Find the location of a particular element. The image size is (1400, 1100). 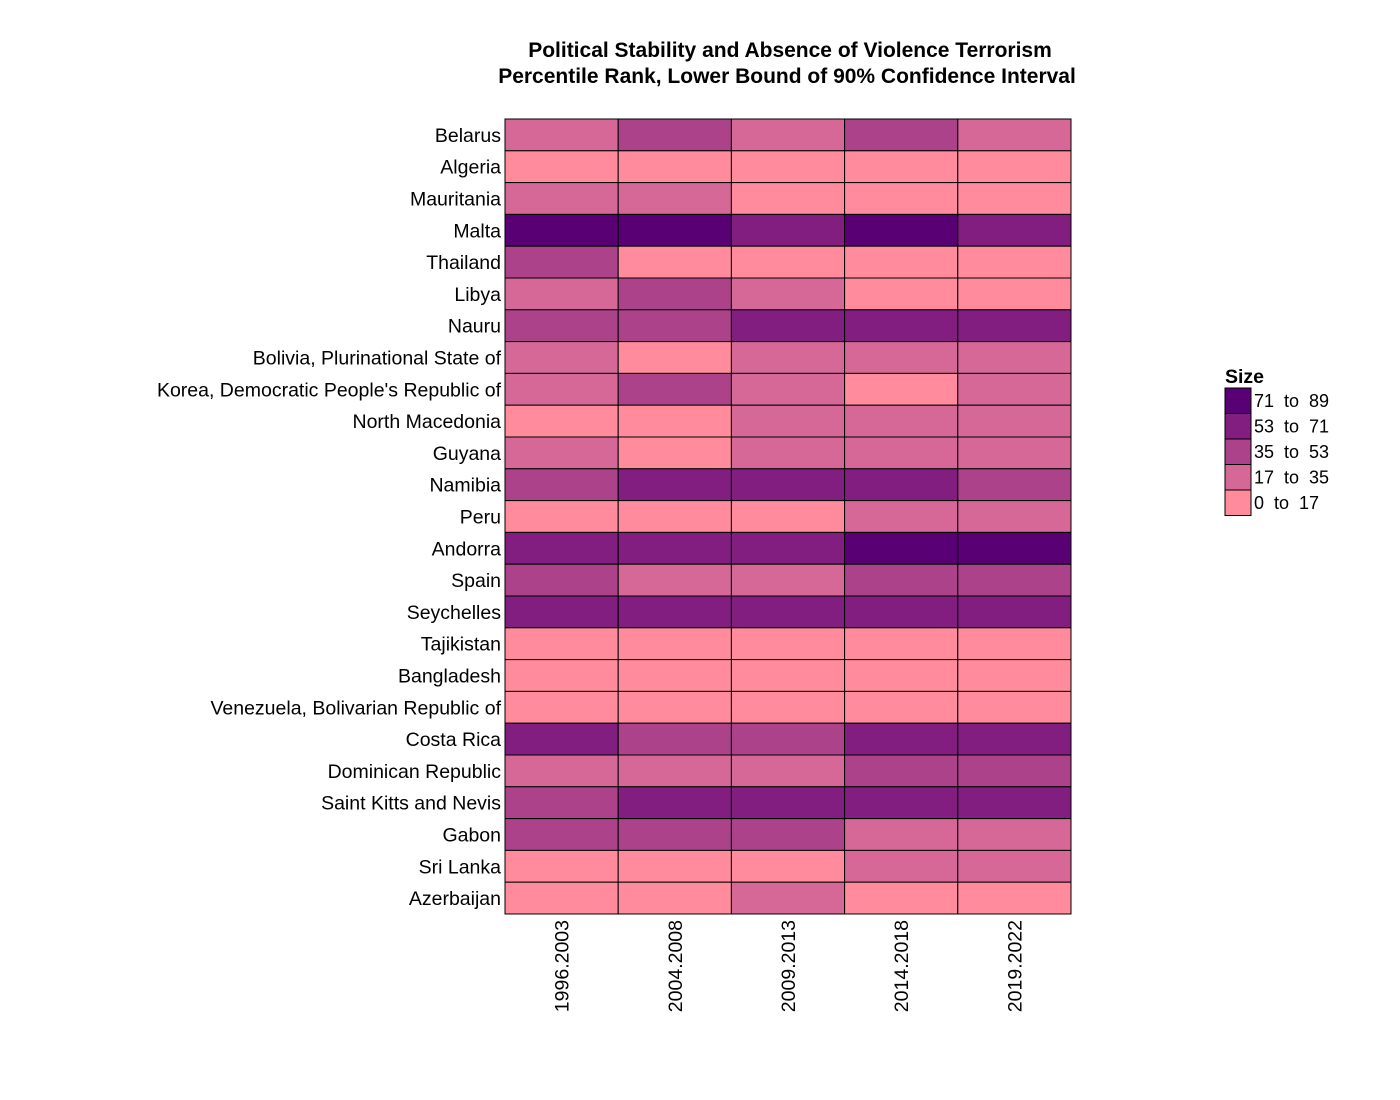

legend-items: 71 to 89 53 to 71 35 to 53 17 to 35 0 to 17 is located at coordinates (1276, 451).